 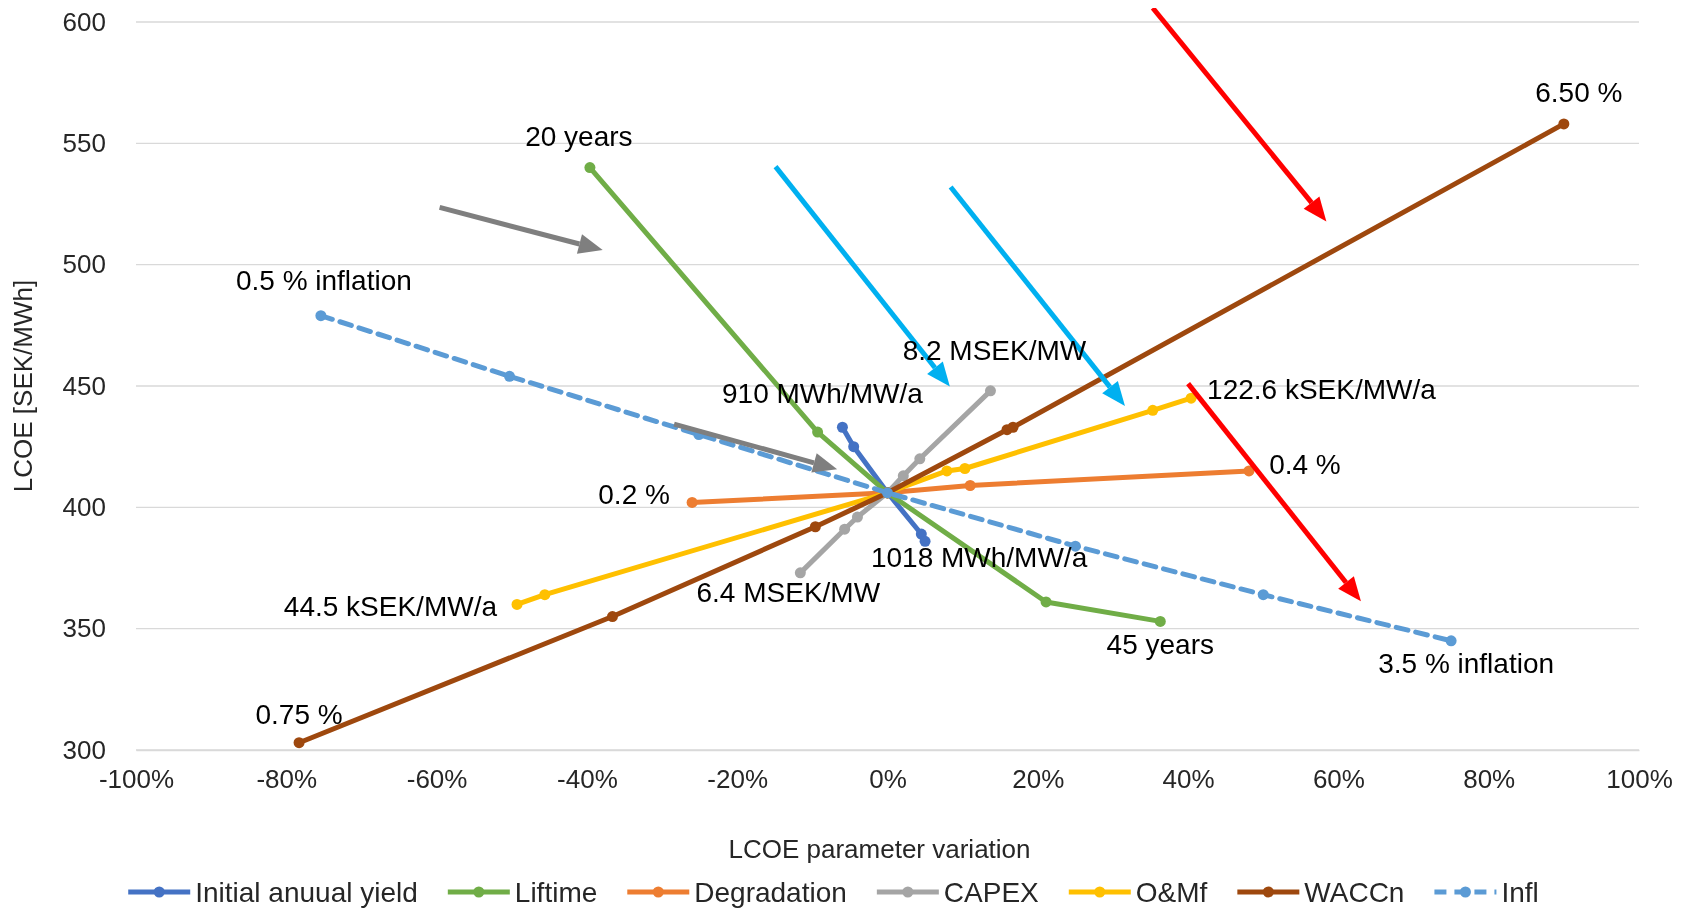 What do you see at coordinates (390, 607) in the screenshot?
I see `annotation: 44.5 kSEK/MW/a` at bounding box center [390, 607].